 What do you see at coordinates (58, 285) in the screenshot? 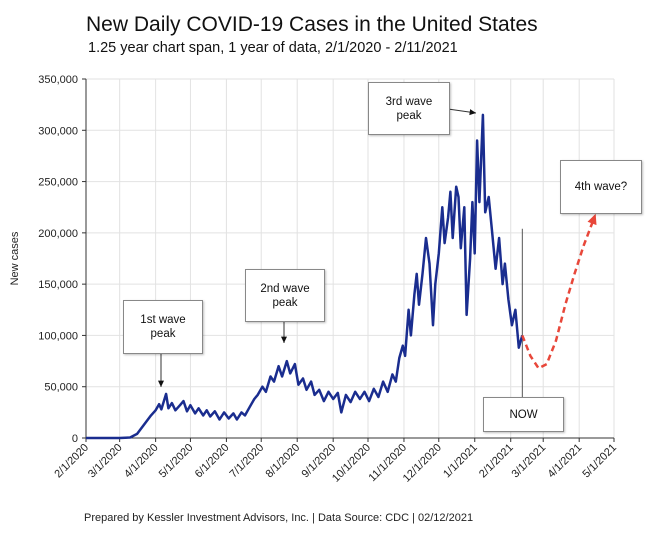
I see `y-tick-label: 150,000` at bounding box center [58, 285].